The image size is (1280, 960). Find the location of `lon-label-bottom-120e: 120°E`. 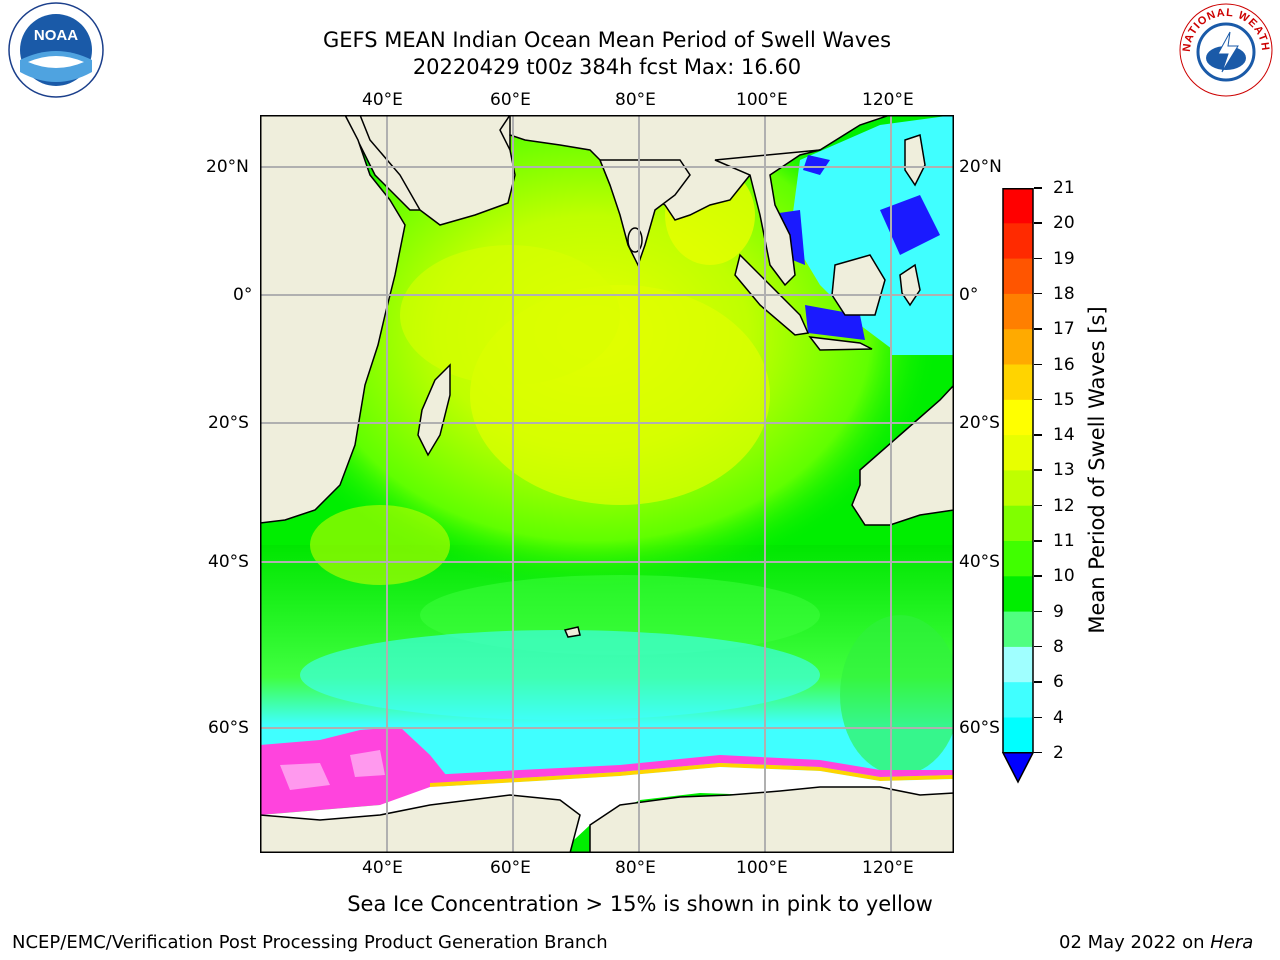

lon-label-bottom-120e: 120°E is located at coordinates (888, 868).